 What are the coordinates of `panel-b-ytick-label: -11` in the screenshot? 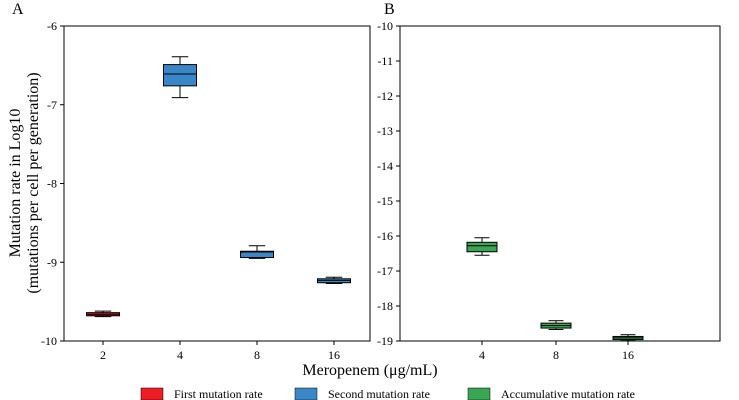 It's located at (385, 61).